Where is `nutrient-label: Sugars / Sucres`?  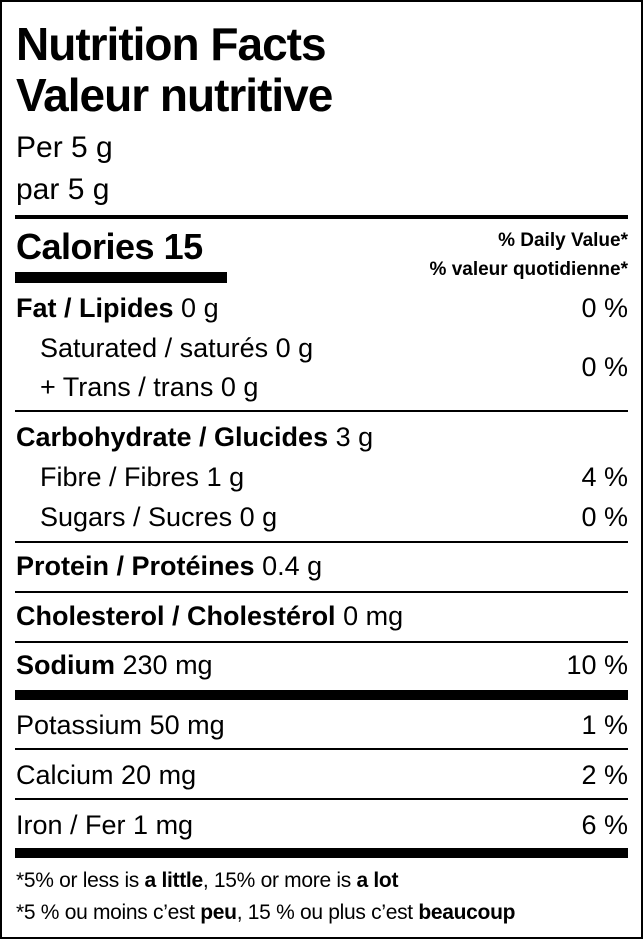 nutrient-label: Sugars / Sucres is located at coordinates (136, 517).